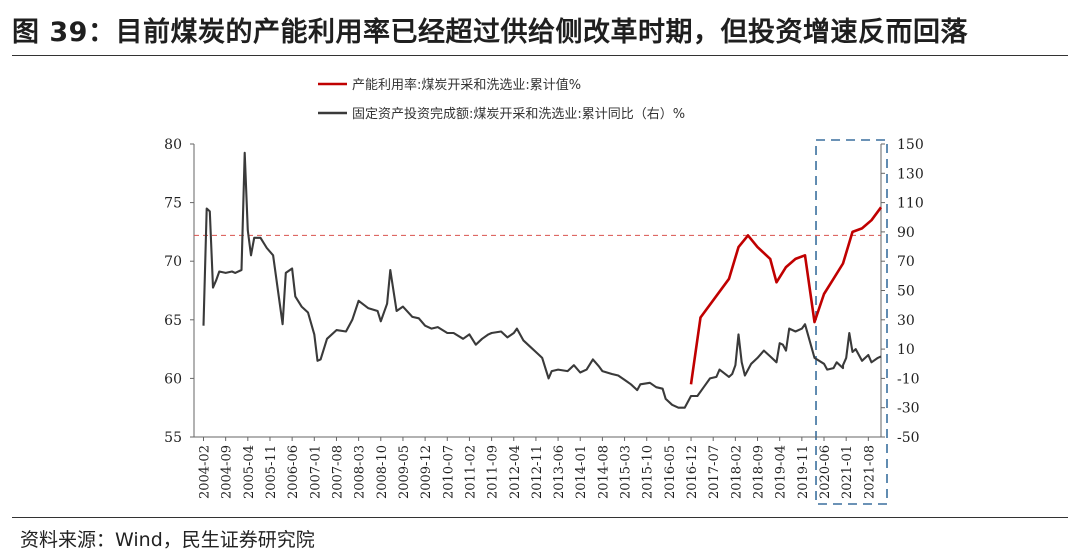  I want to click on x-axis-tick-label: 2019-11, so click(803, 472).